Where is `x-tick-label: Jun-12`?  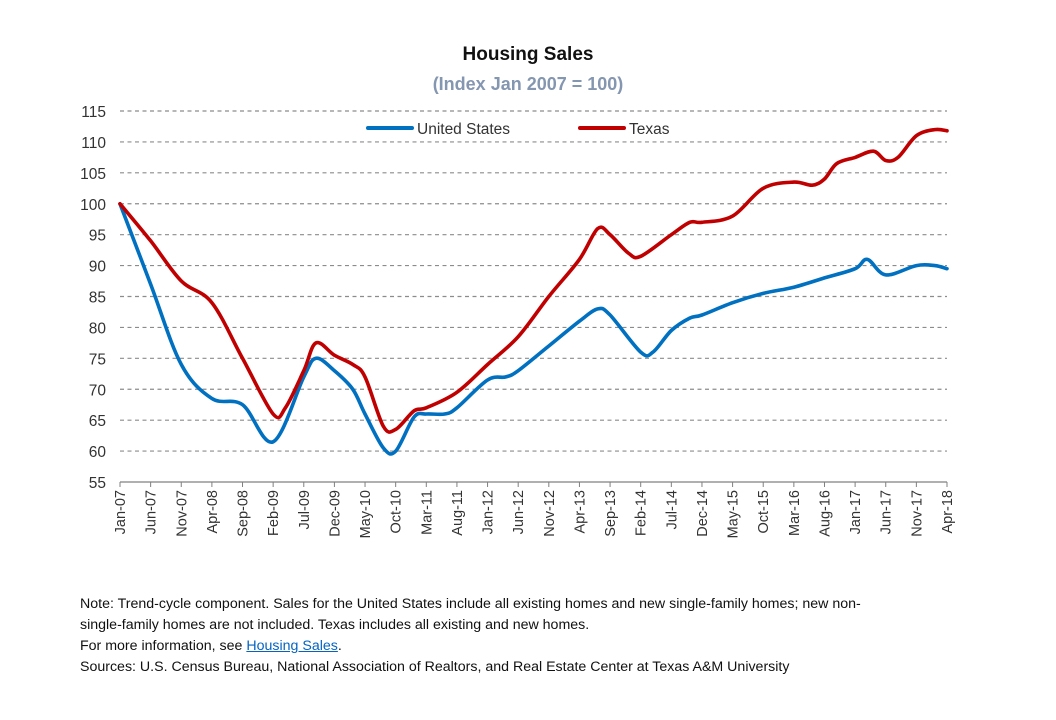
x-tick-label: Jun-12 is located at coordinates (519, 512).